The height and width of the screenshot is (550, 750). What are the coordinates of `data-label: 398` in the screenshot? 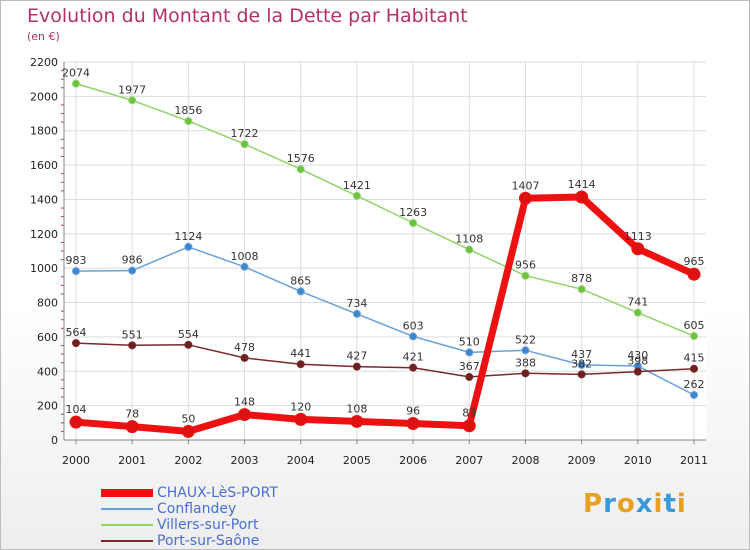 It's located at (637, 361).